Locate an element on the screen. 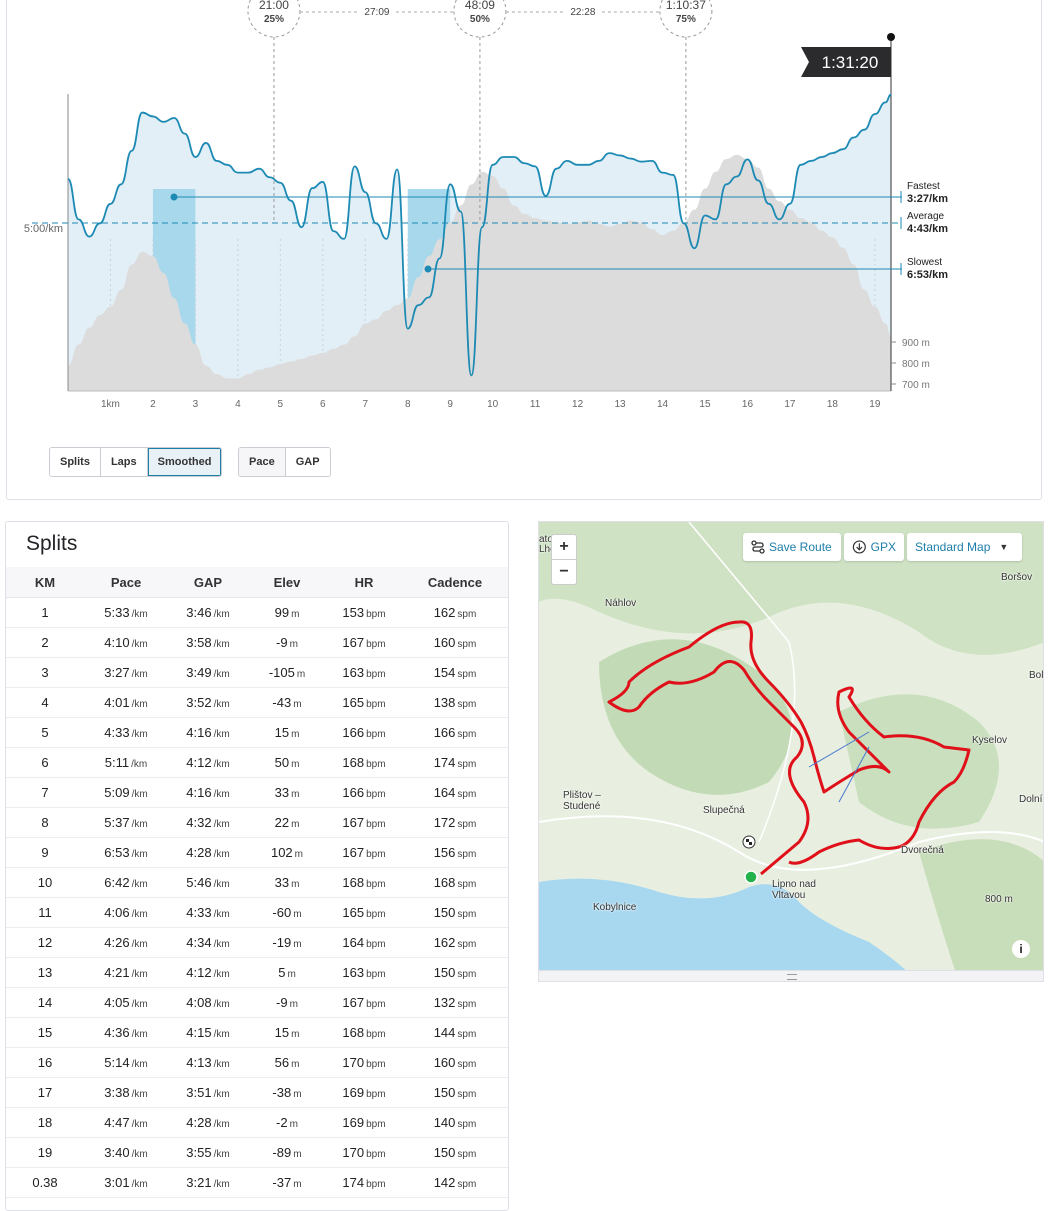 This screenshot has width=1050, height=1211. split-pace-value: 4:01 is located at coordinates (117, 702).